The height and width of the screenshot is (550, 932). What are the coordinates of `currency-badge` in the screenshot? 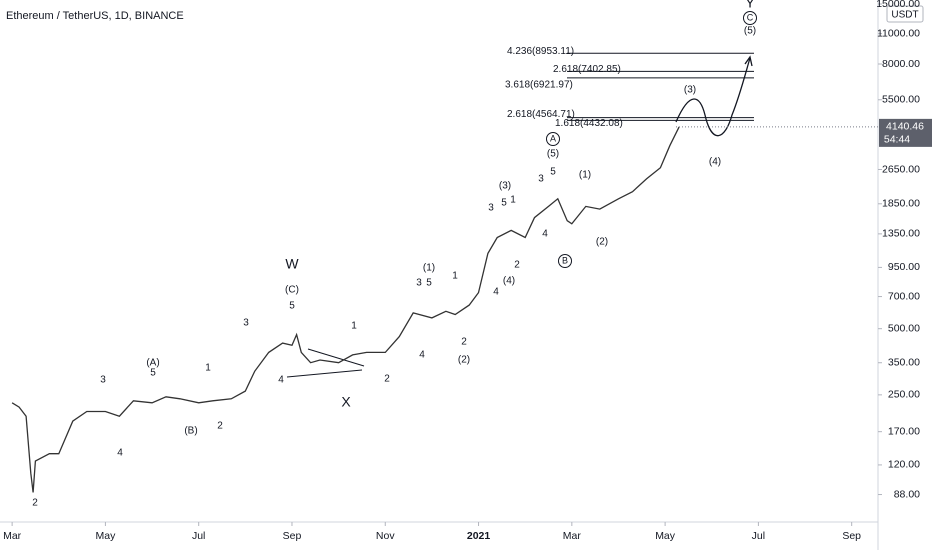 It's located at (905, 14).